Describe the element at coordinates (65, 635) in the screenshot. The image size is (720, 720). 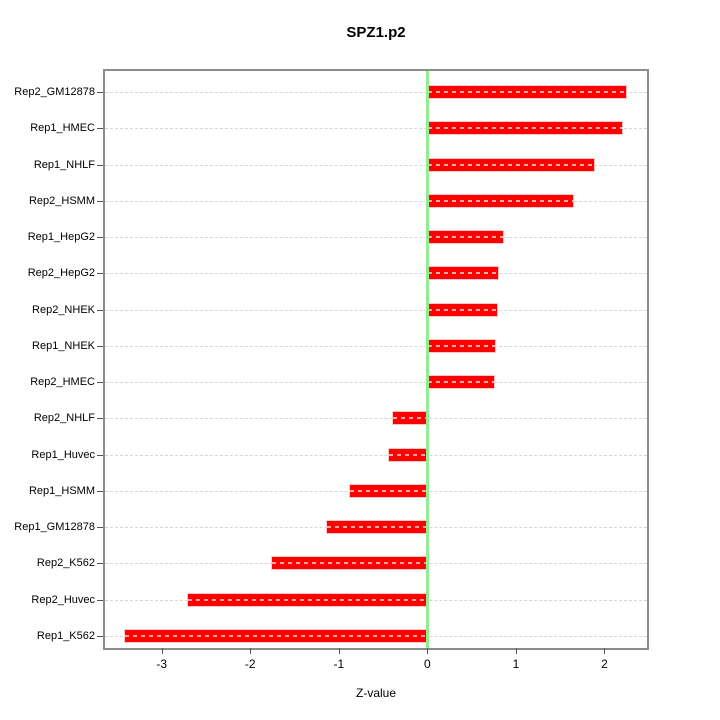
I see `y-axis-label: Rep1_K562` at that location.